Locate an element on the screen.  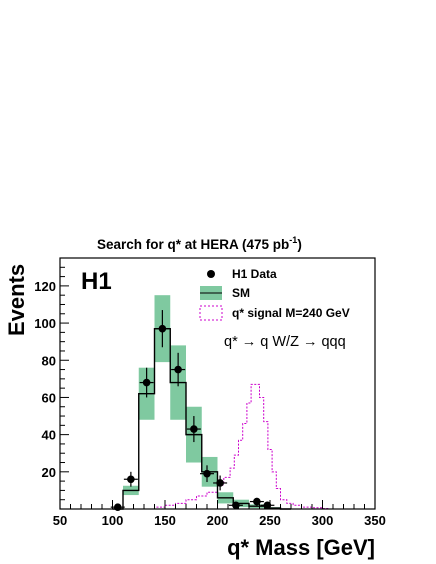
y-tick-label: 60 is located at coordinates (49, 397).